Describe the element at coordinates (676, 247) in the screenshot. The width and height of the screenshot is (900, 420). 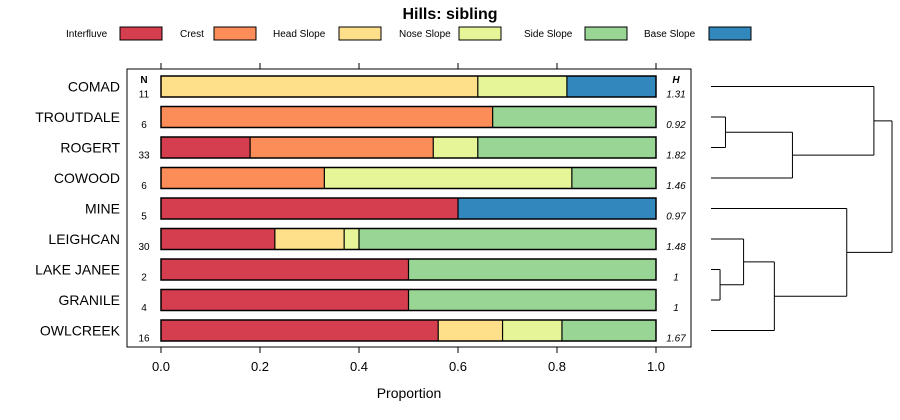
I see `h-value: 1.48` at that location.